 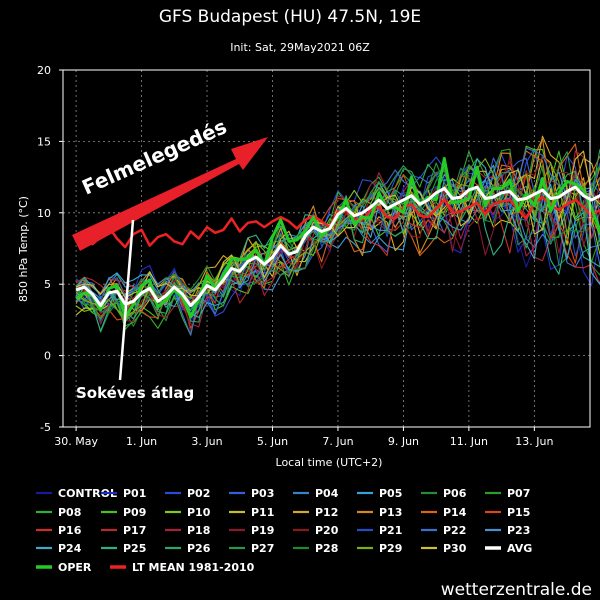 I want to click on legend-label: P02, so click(x=198, y=493).